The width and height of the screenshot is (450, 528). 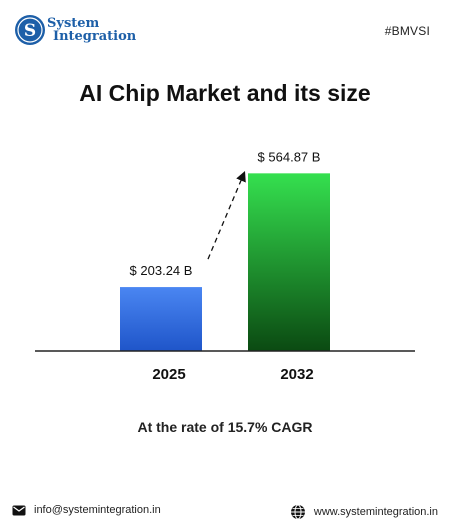 I want to click on x-tick-2025: 2025, so click(x=168, y=374).